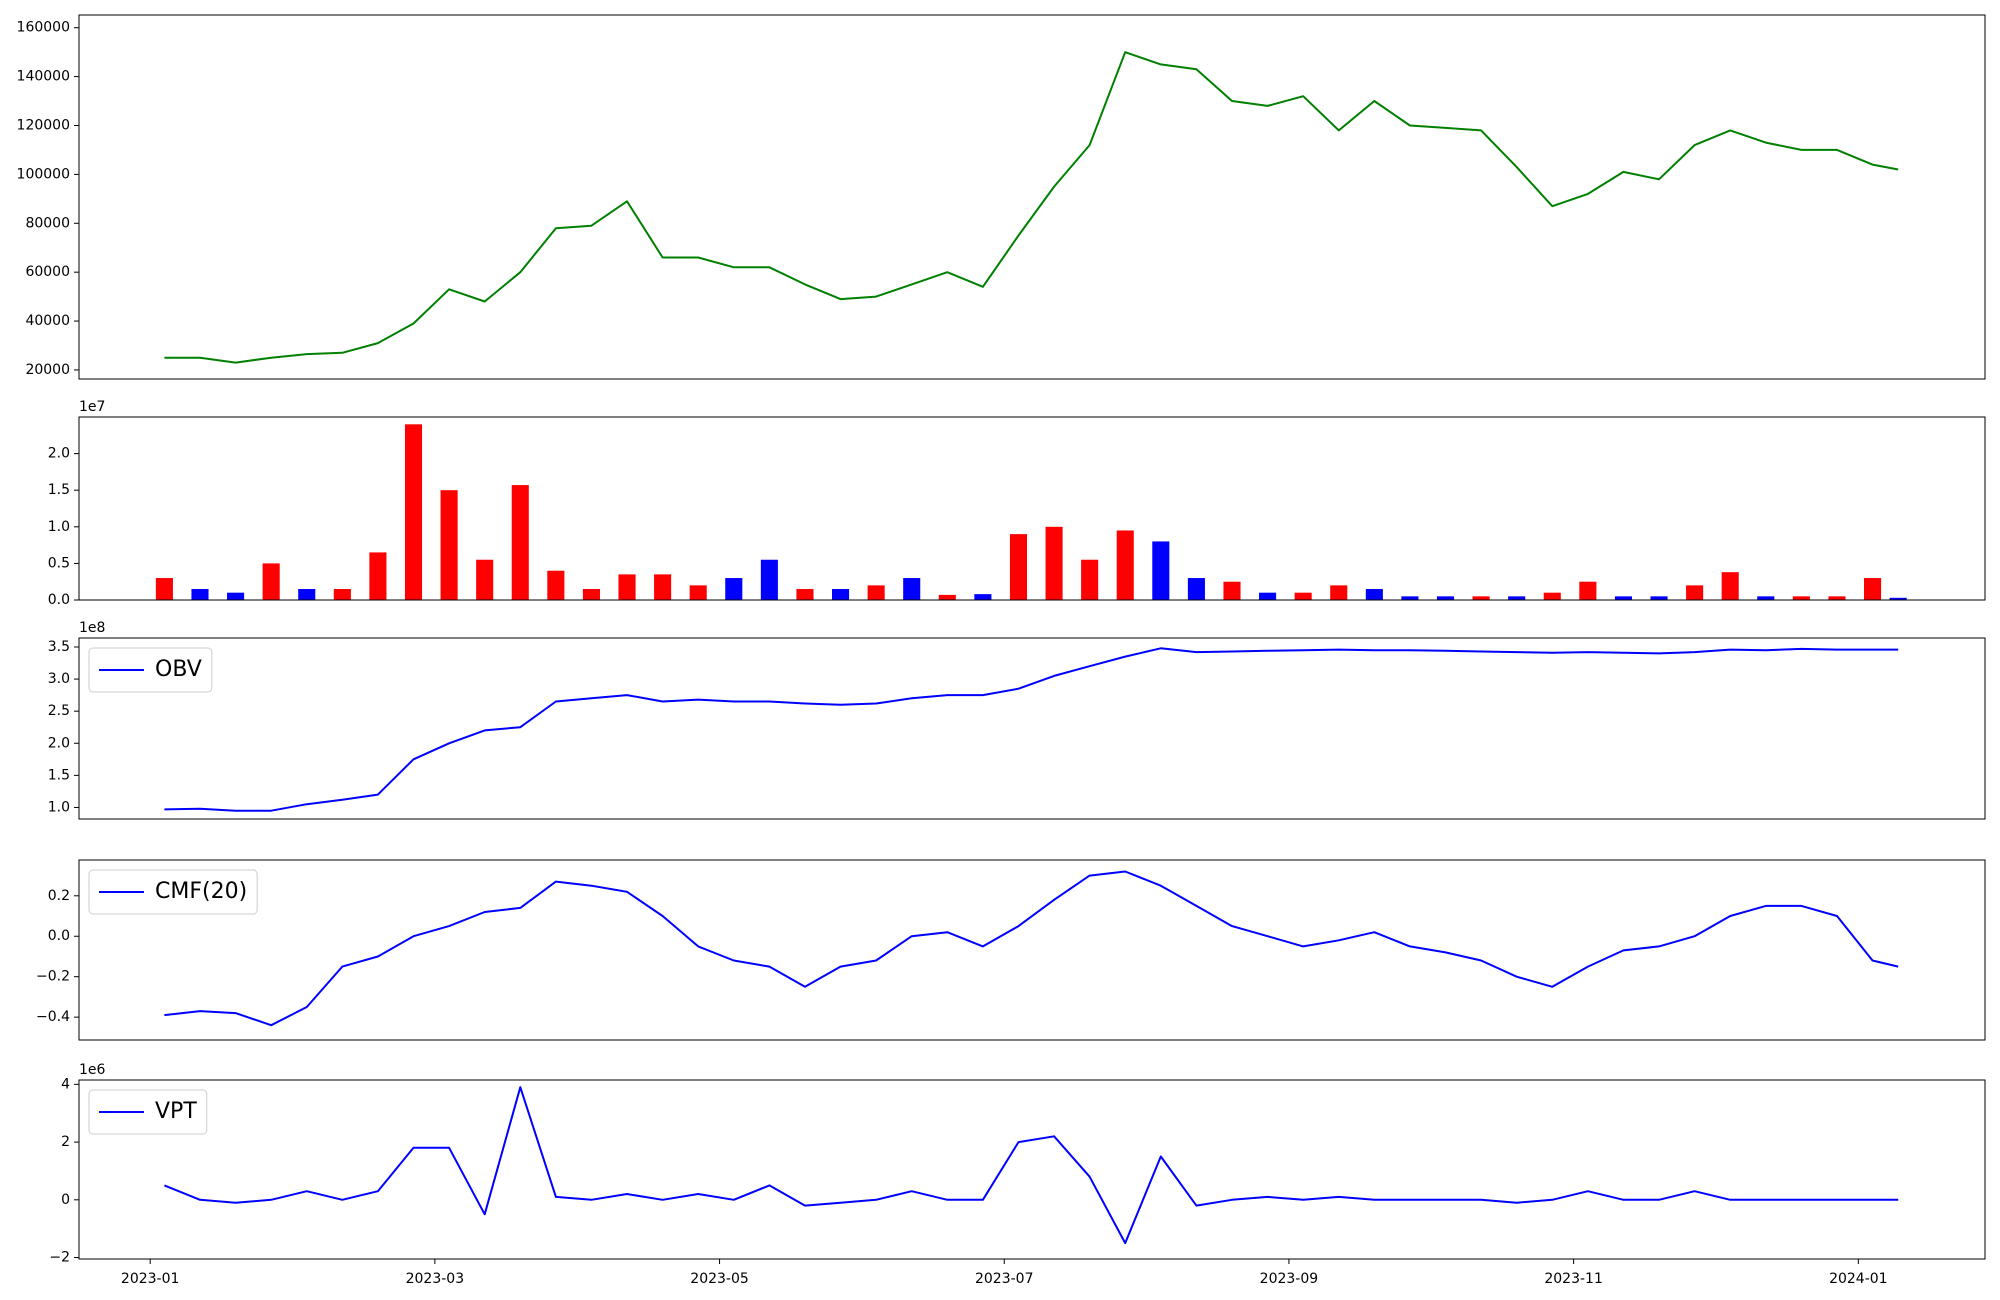 The height and width of the screenshot is (1300, 2000). I want to click on legend-label: VPT, so click(176, 1111).